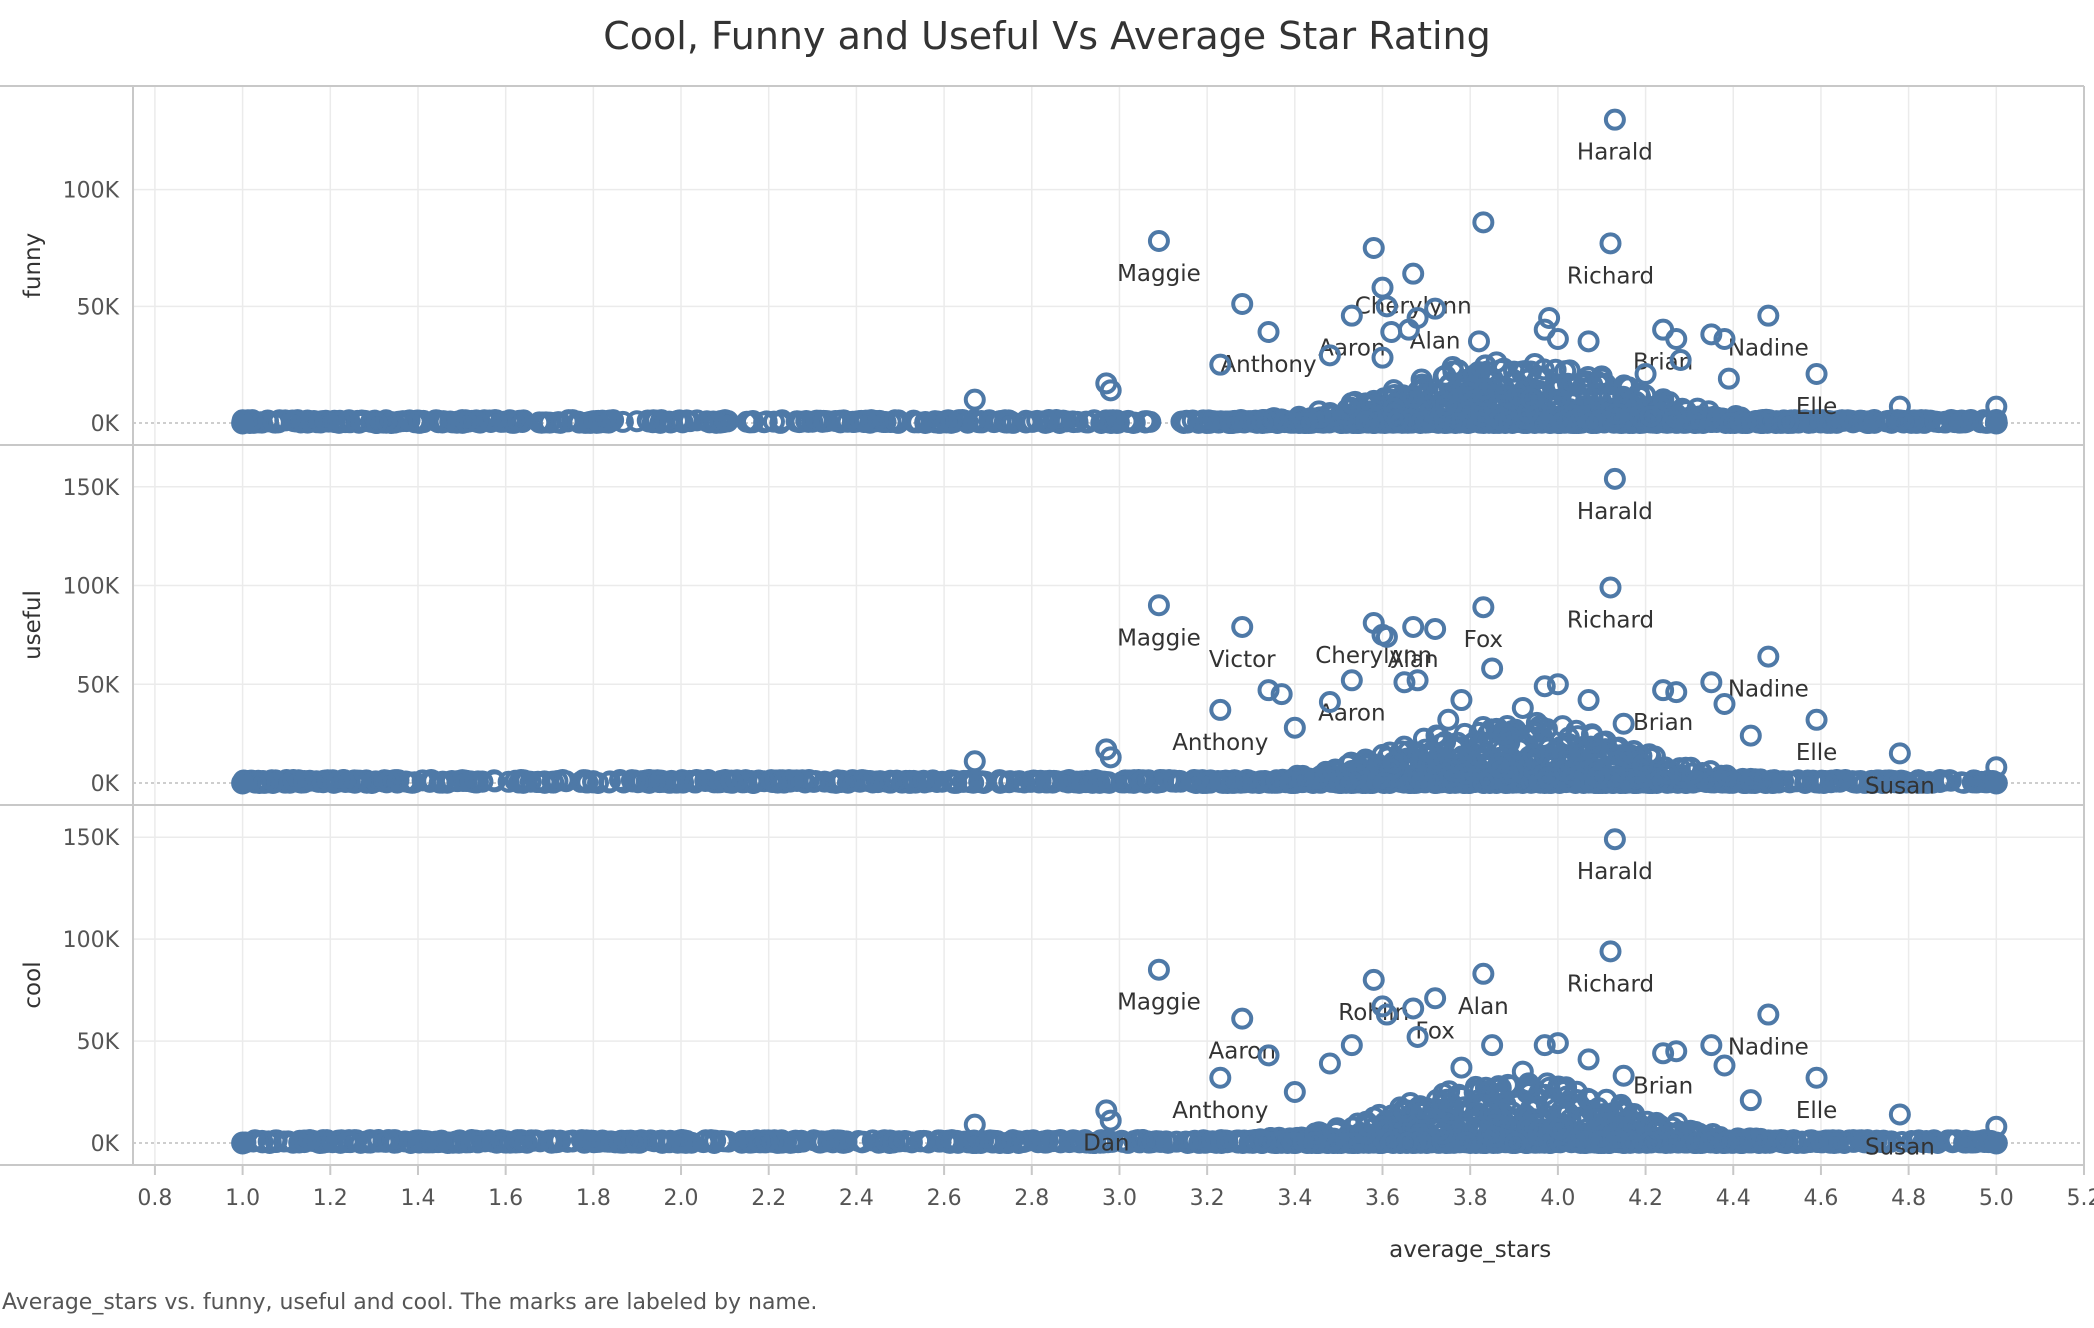 This screenshot has width=2094, height=1328. I want to click on point-label: Aaron, so click(1242, 1052).